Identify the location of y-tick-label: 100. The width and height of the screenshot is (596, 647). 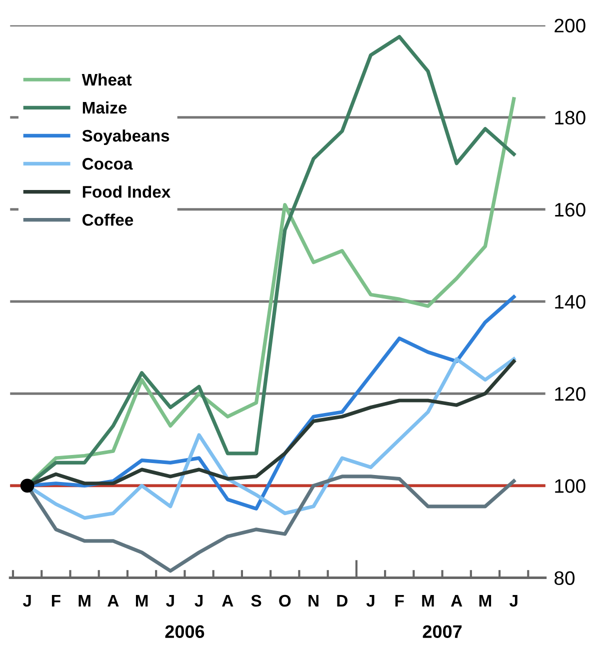
(570, 486).